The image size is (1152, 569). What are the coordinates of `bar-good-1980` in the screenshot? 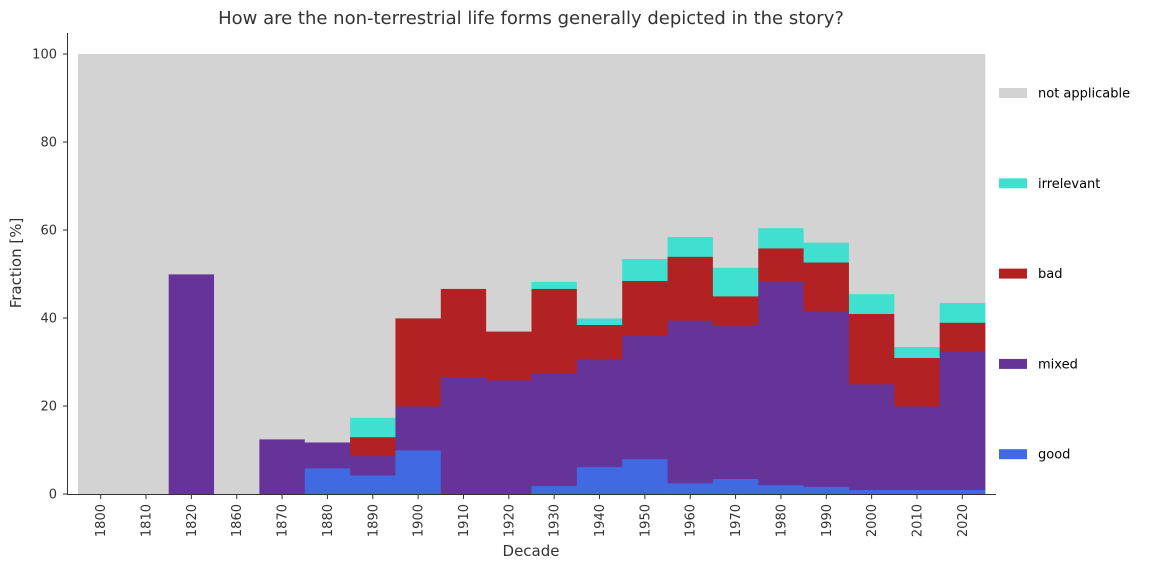 It's located at (781, 489).